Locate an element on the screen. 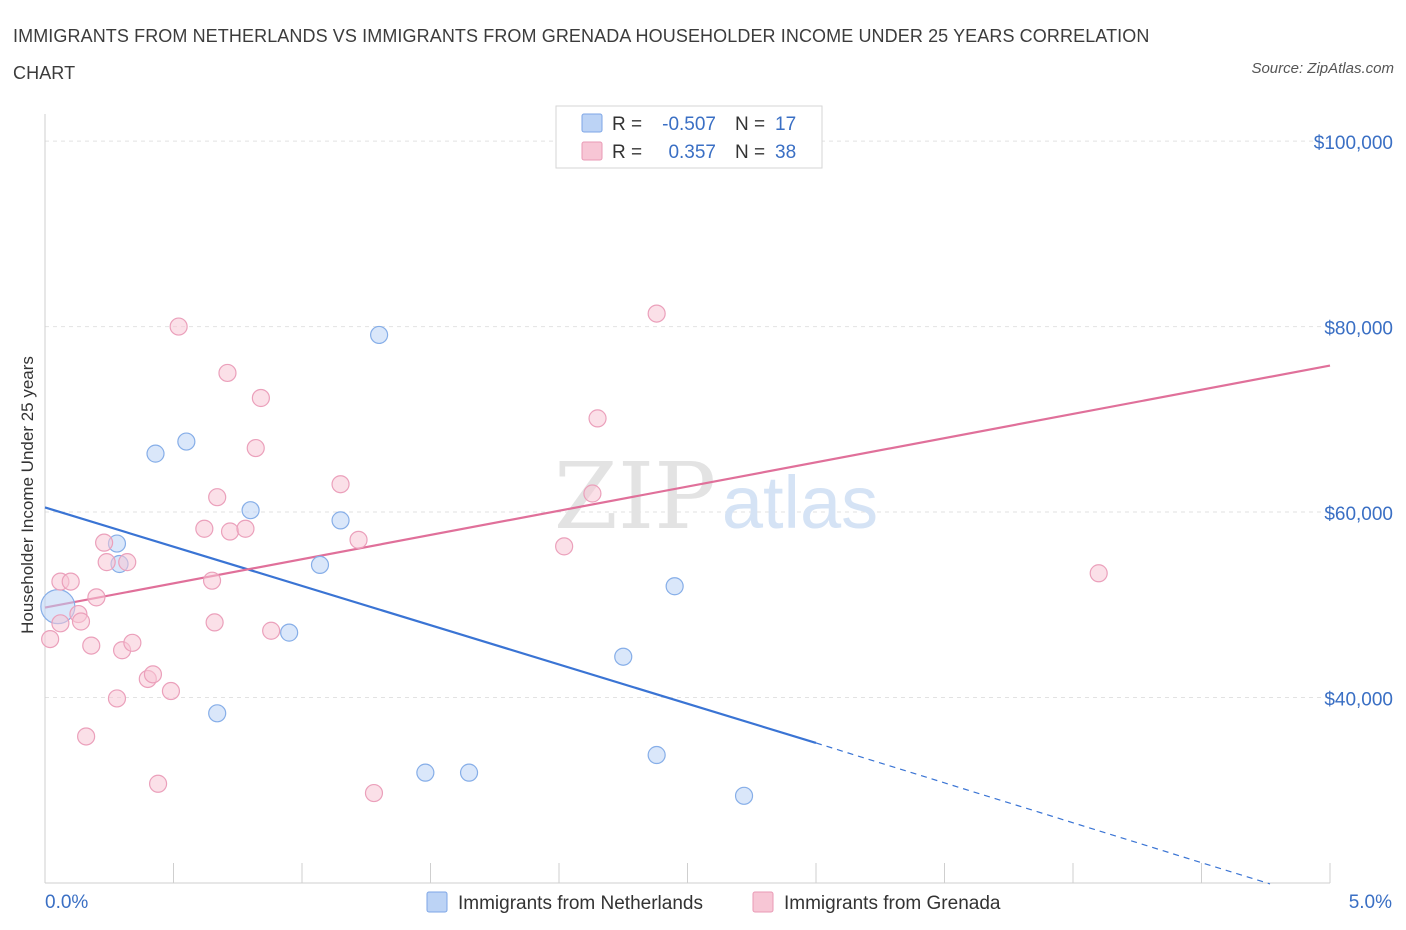  legend-n-value-2: 38 is located at coordinates (785, 152).